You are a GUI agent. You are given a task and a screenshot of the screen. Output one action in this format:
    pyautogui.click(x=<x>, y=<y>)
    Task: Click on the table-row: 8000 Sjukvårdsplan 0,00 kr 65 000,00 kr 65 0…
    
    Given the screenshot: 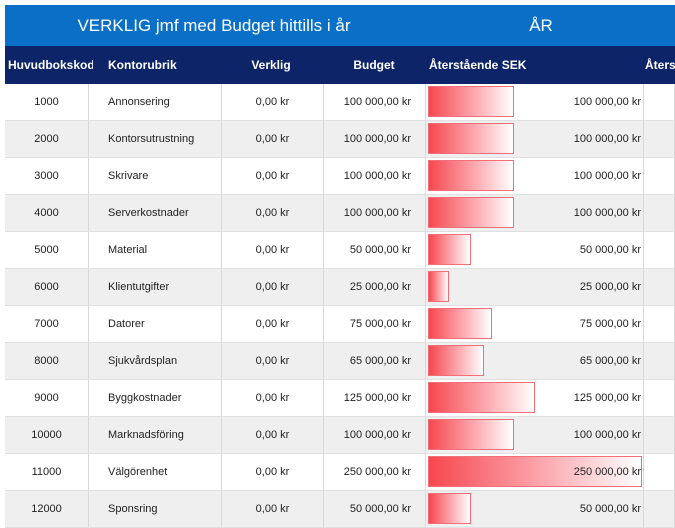 What is the action you would take?
    pyautogui.click(x=340, y=361)
    